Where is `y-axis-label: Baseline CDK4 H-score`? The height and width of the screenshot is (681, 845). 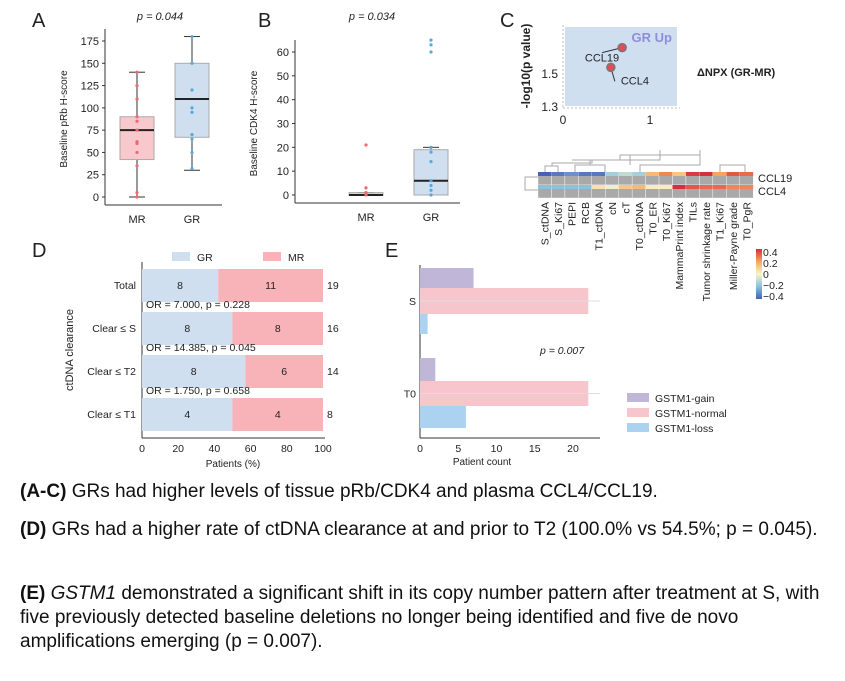
y-axis-label: Baseline CDK4 H-score is located at coordinates (254, 123).